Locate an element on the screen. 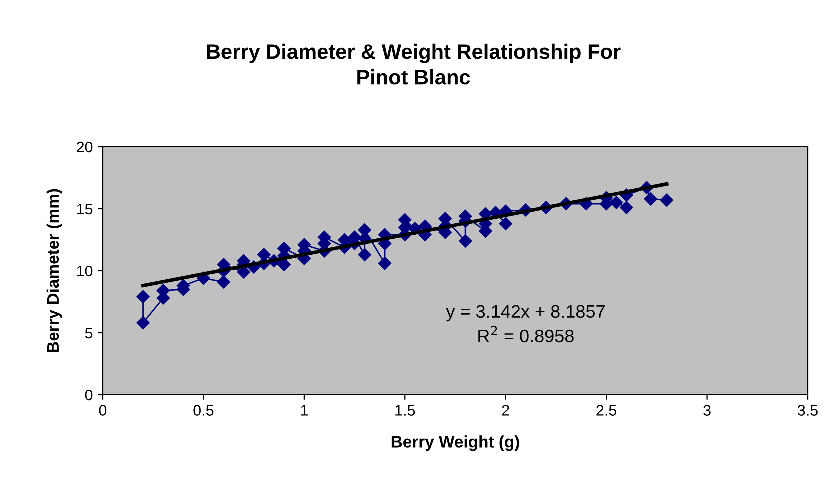 This screenshot has width=827, height=492. x-tick-label: 3.5 is located at coordinates (808, 410).